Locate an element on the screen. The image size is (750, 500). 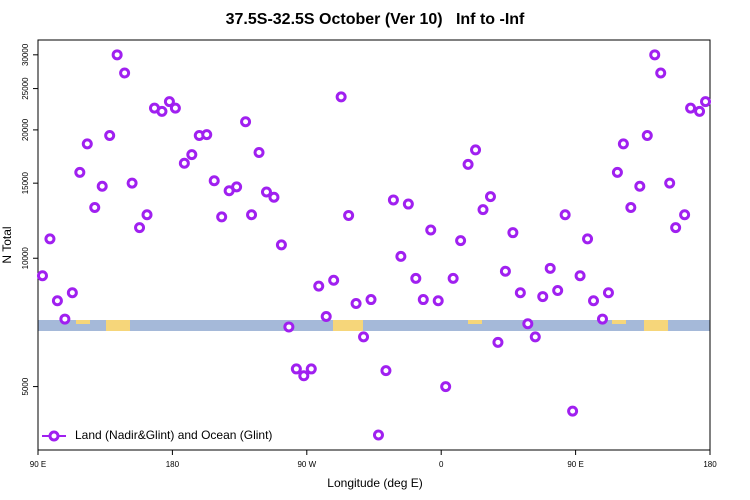
y-tick-label: 5000 is located at coordinates (25, 386).